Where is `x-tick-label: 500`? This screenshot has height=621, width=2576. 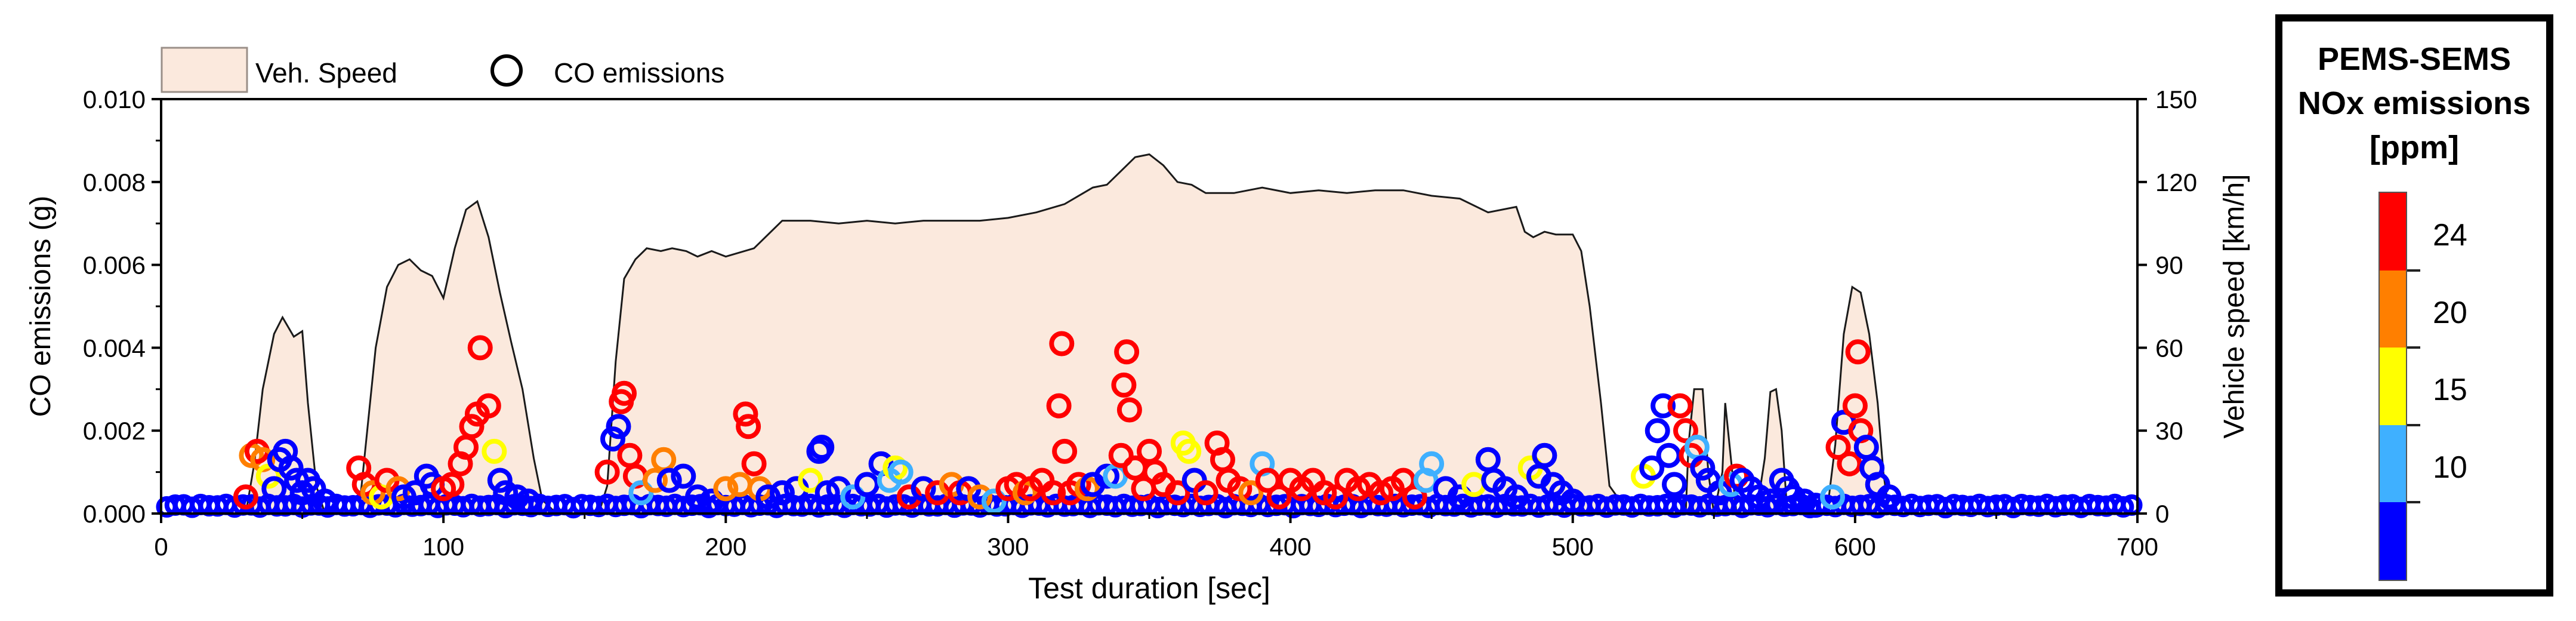
x-tick-label: 500 is located at coordinates (1573, 547).